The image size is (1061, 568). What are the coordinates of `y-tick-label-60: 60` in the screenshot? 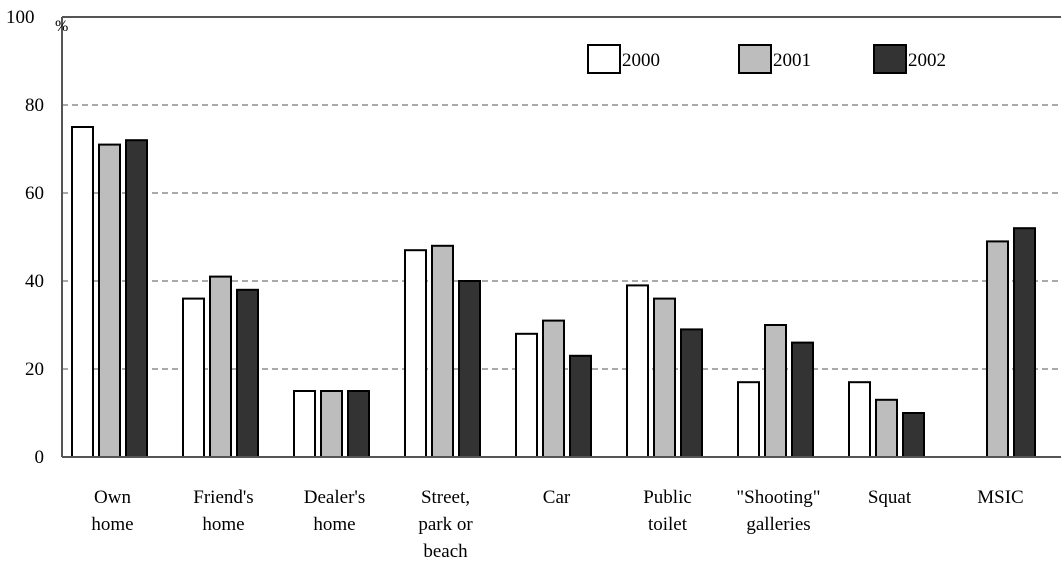 It's located at (34, 193).